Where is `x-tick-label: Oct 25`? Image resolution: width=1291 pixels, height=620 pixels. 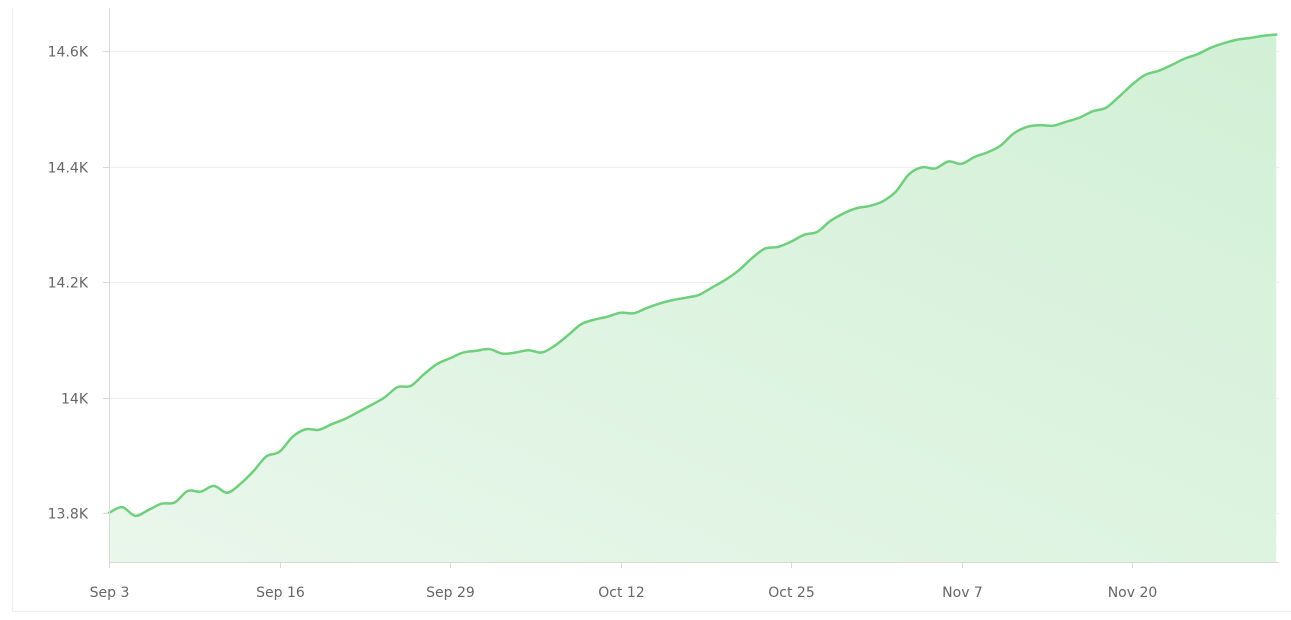 x-tick-label: Oct 25 is located at coordinates (791, 593).